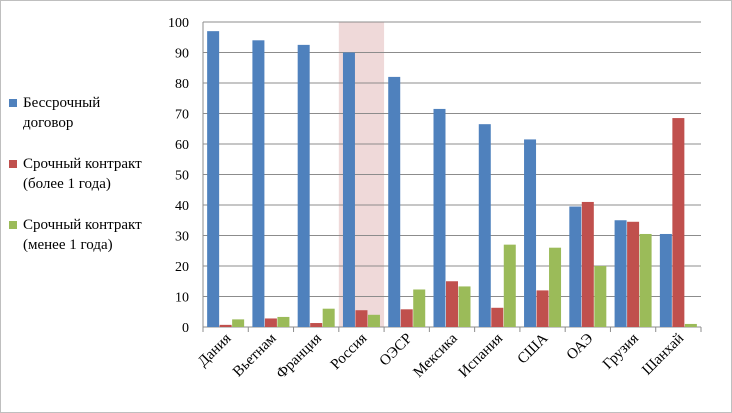 The width and height of the screenshot is (732, 413). I want to click on legend-swatch-fixed-long, so click(13, 164).